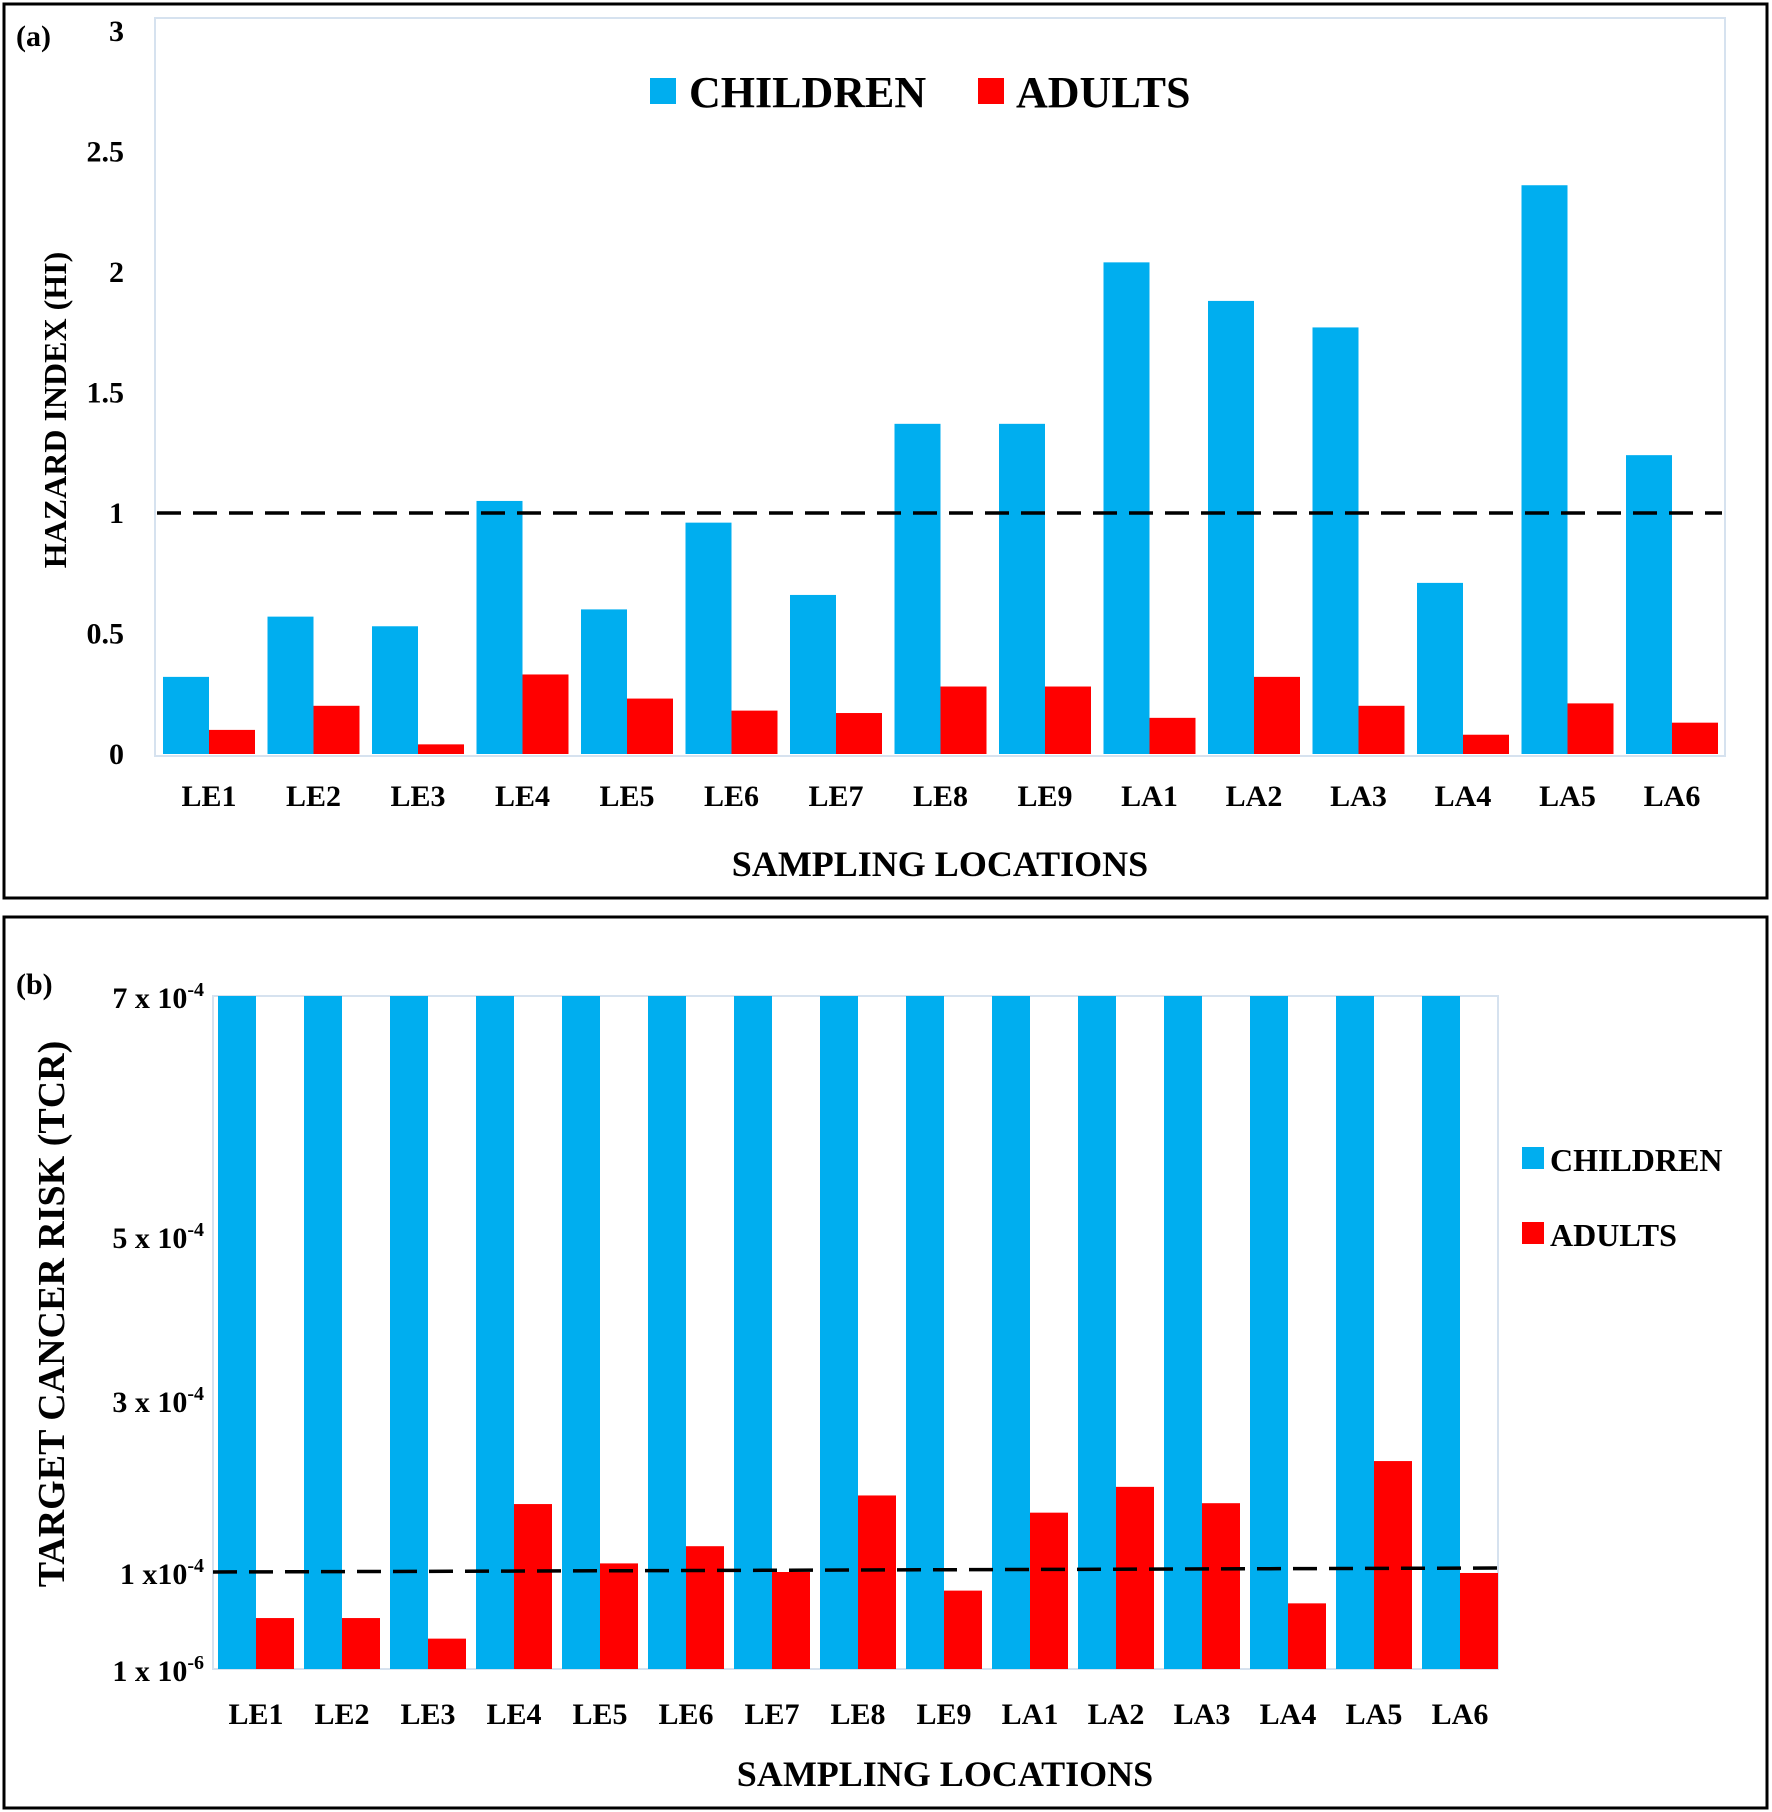 This screenshot has width=1772, height=1812. I want to click on bar-a-children-le4, so click(499, 627).